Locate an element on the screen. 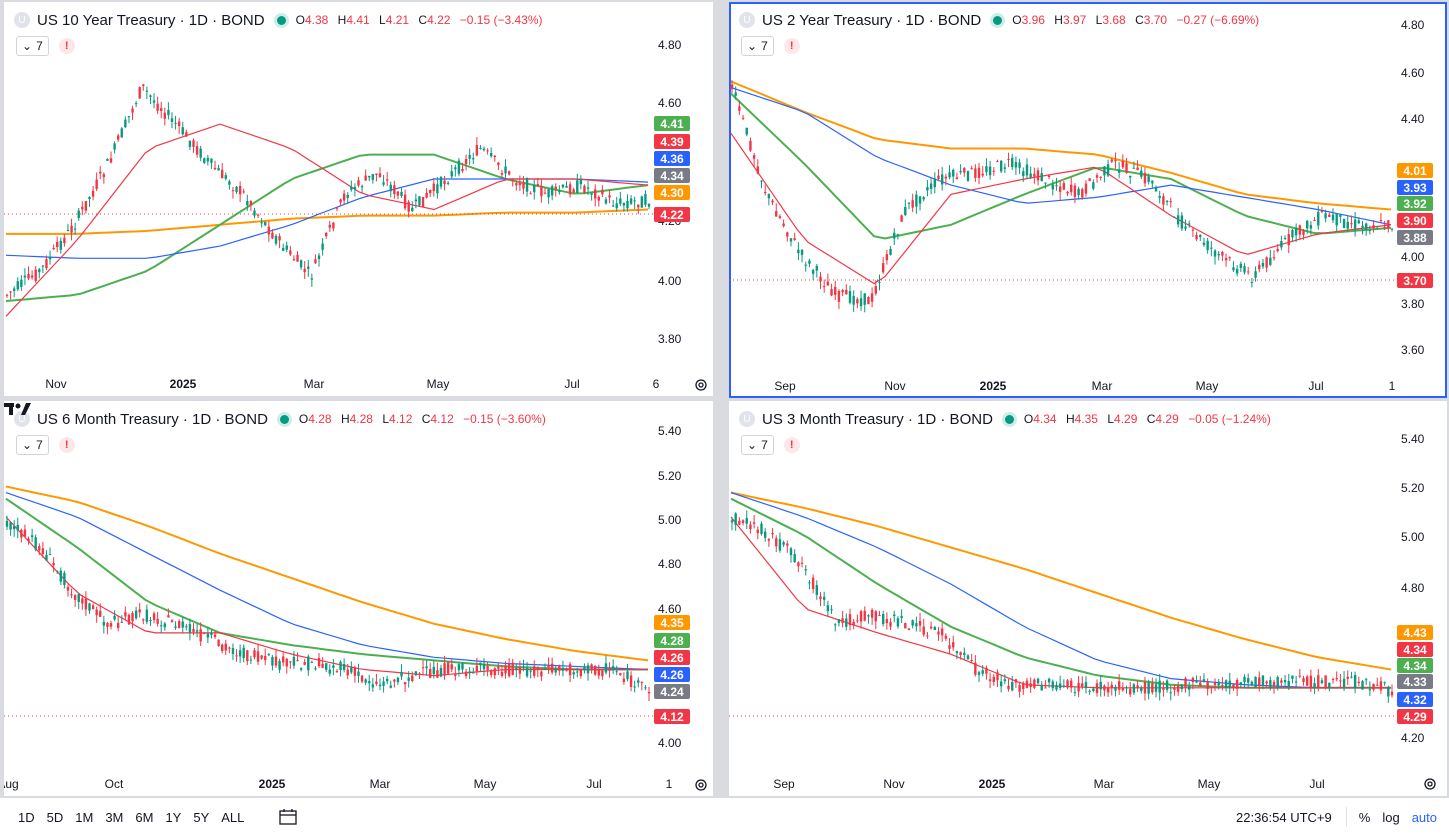 The image size is (1449, 836). auto-scale-button: auto is located at coordinates (1424, 817).